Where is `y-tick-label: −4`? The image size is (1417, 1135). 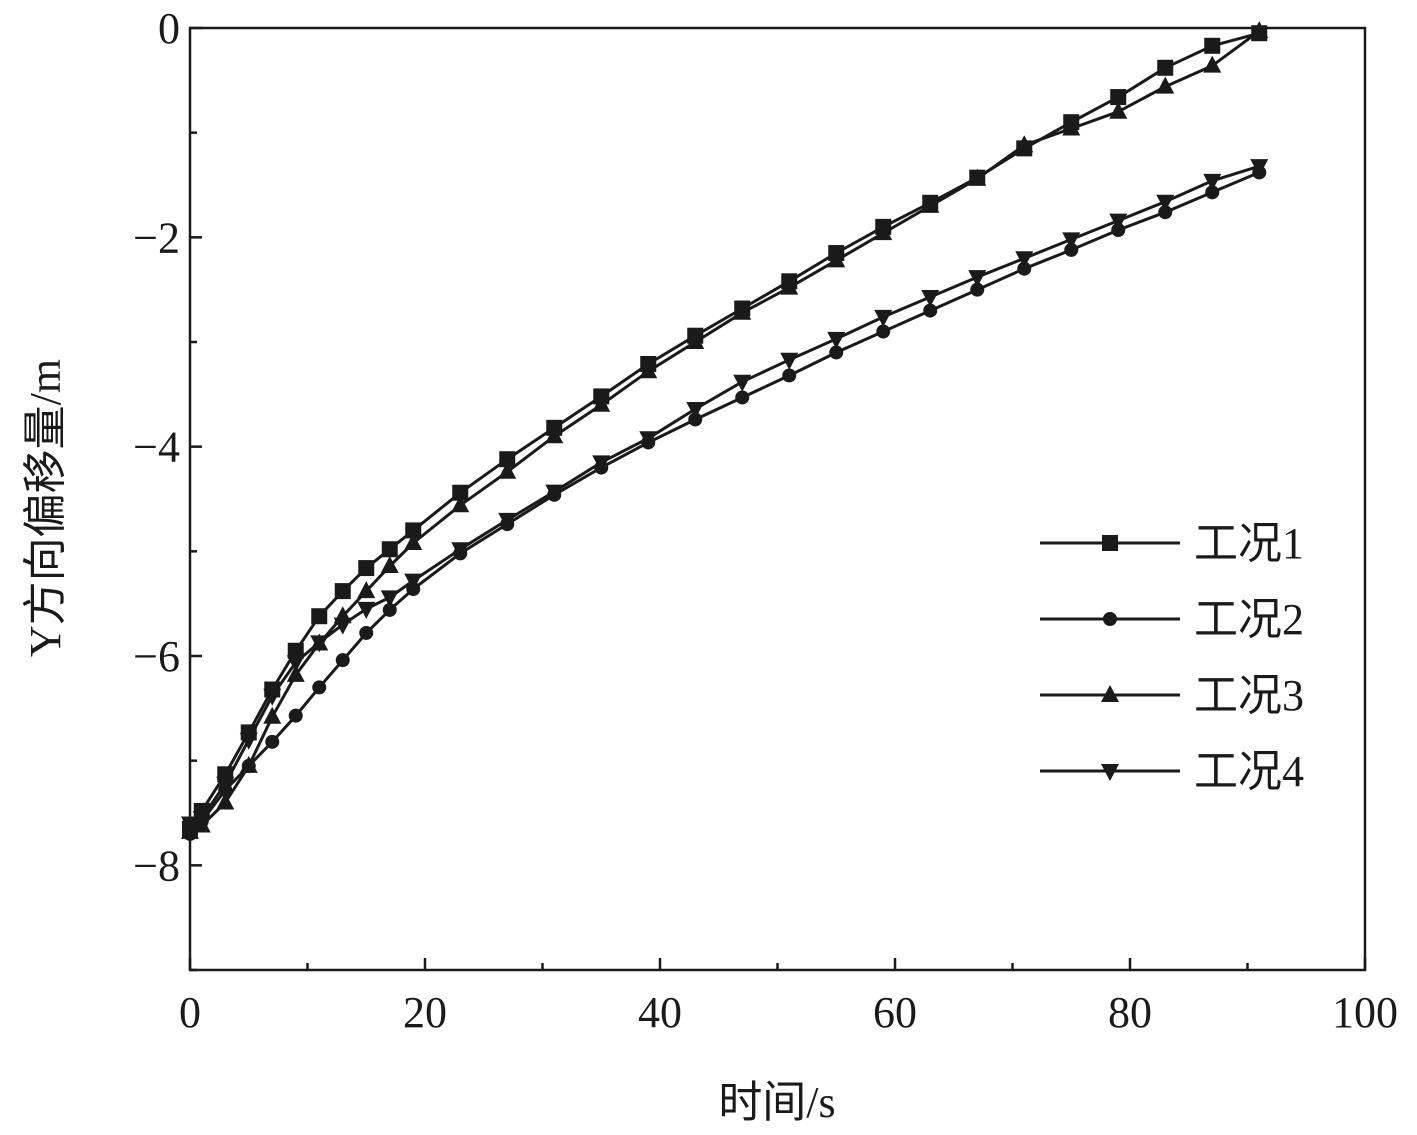
y-tick-label: −4 is located at coordinates (156, 447).